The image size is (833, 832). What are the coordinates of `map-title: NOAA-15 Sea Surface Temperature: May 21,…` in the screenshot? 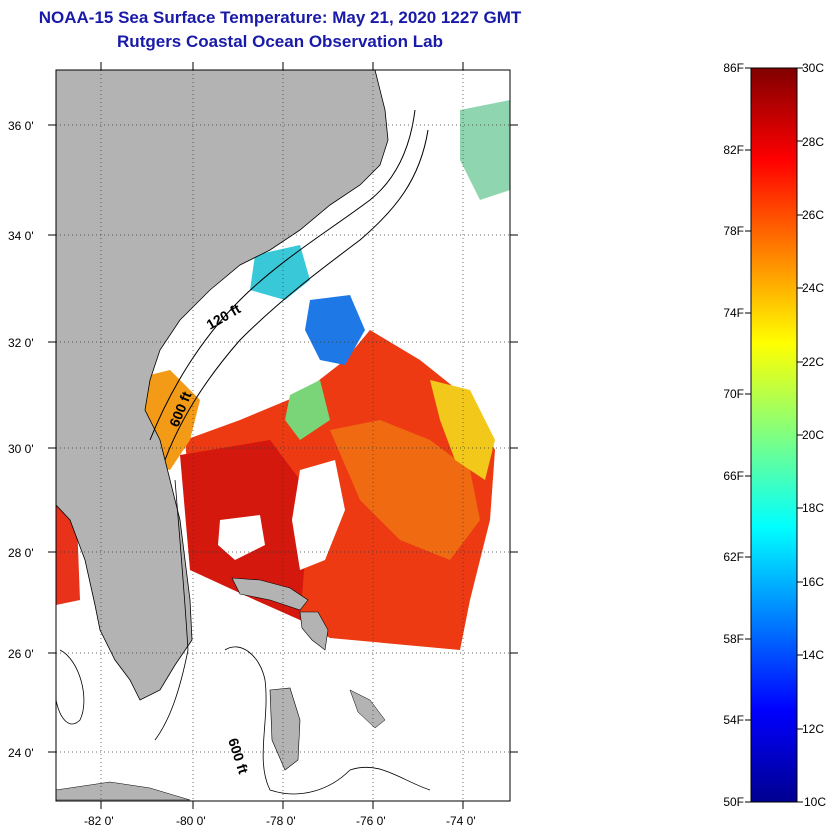 It's located at (280, 17).